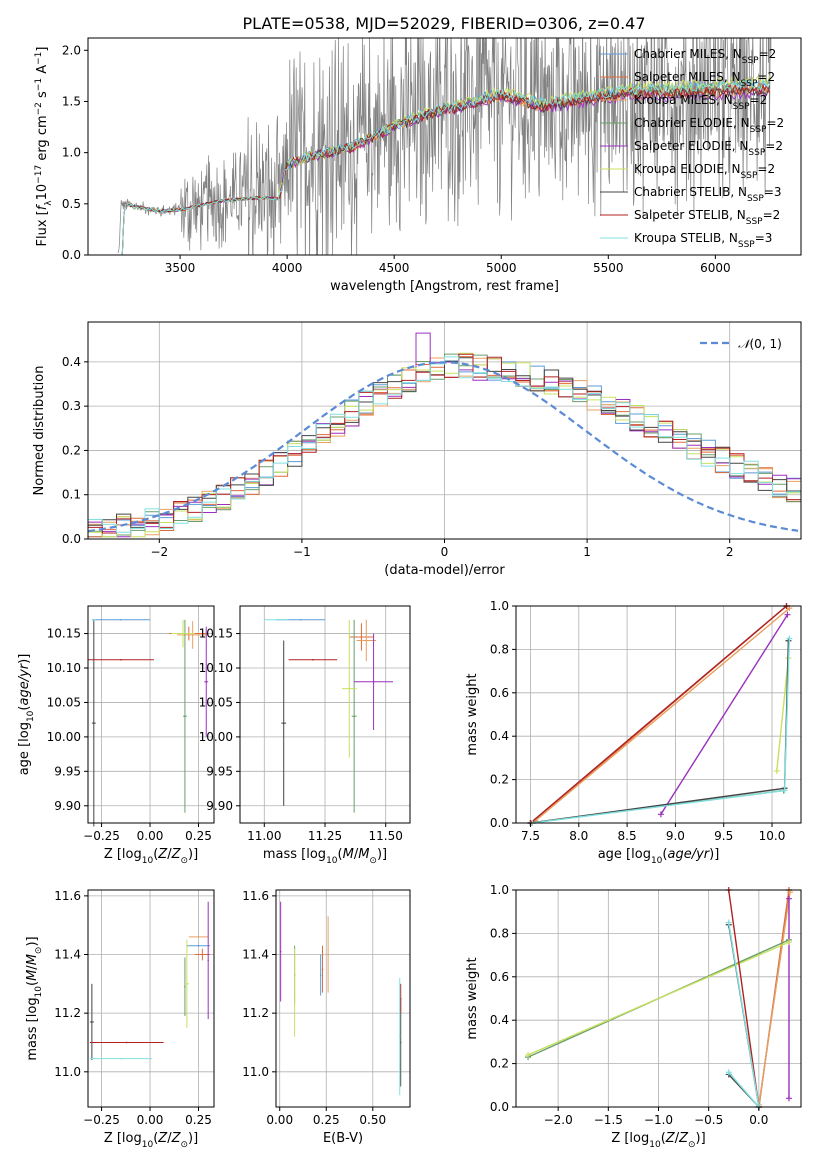 This screenshot has width=819, height=1174. What do you see at coordinates (444, 286) in the screenshot?
I see `x-axis-label: wavelength [Angstrom, rest frame]` at bounding box center [444, 286].